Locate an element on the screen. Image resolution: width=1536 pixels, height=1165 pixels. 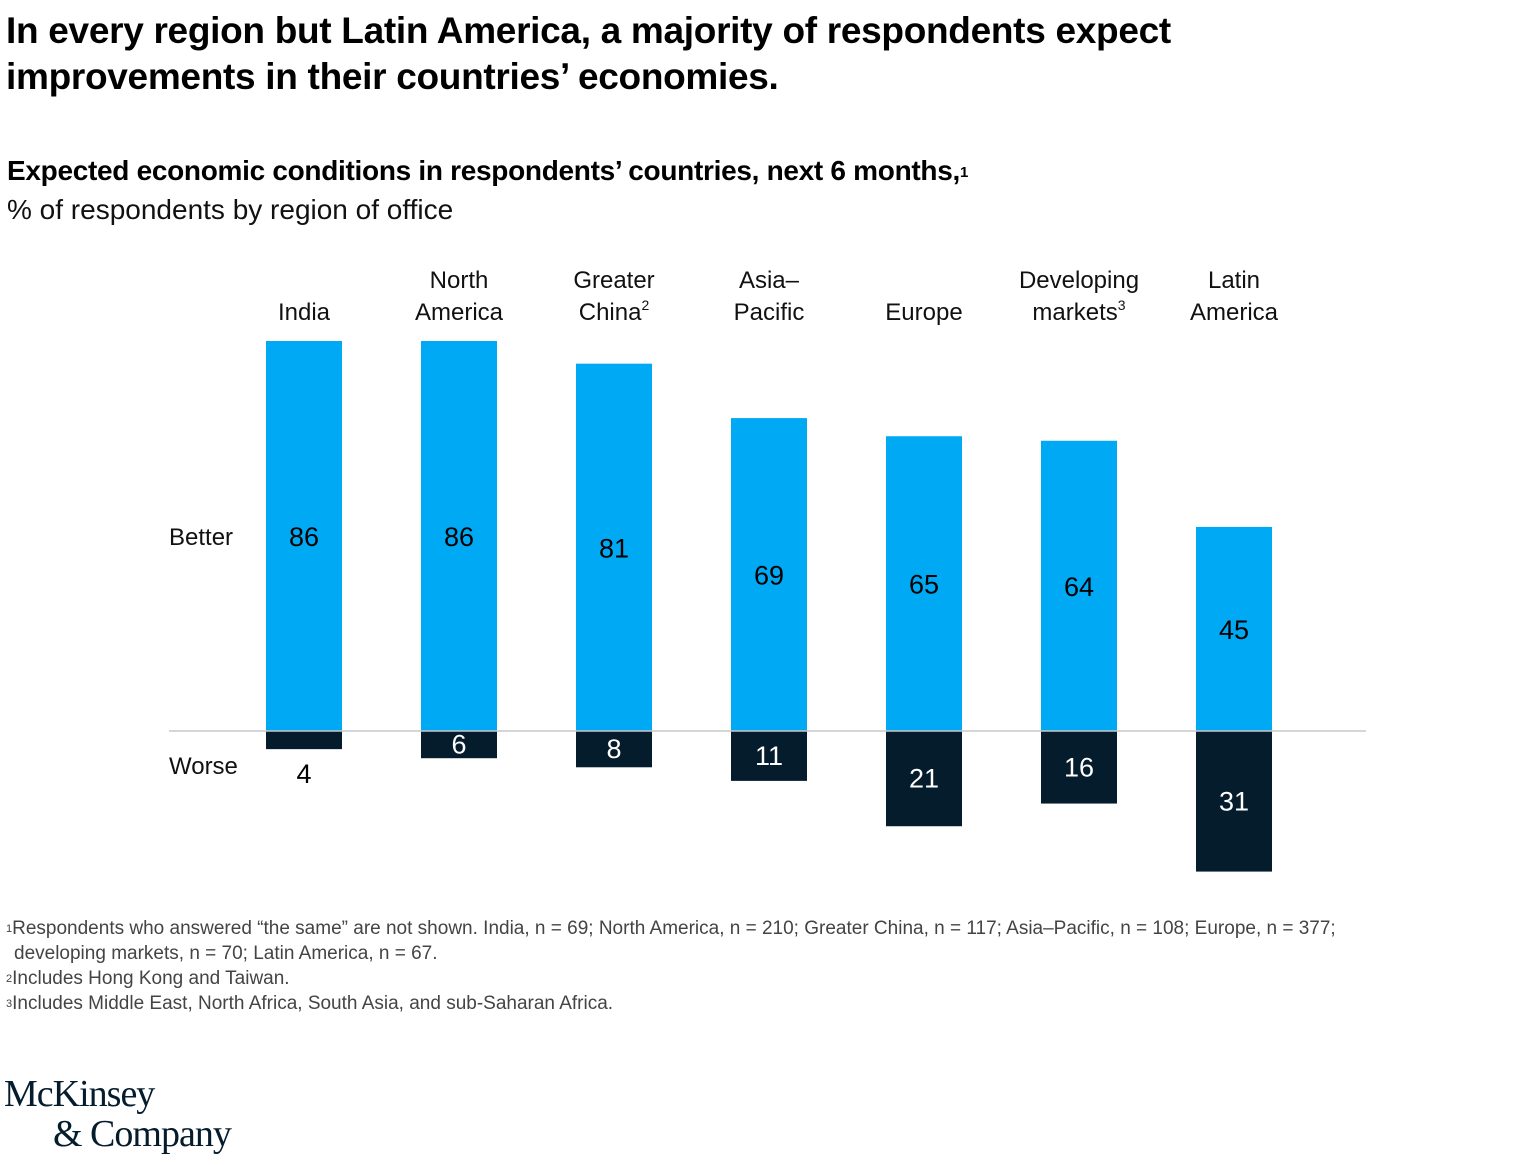
value-label-better: 81 is located at coordinates (614, 548).